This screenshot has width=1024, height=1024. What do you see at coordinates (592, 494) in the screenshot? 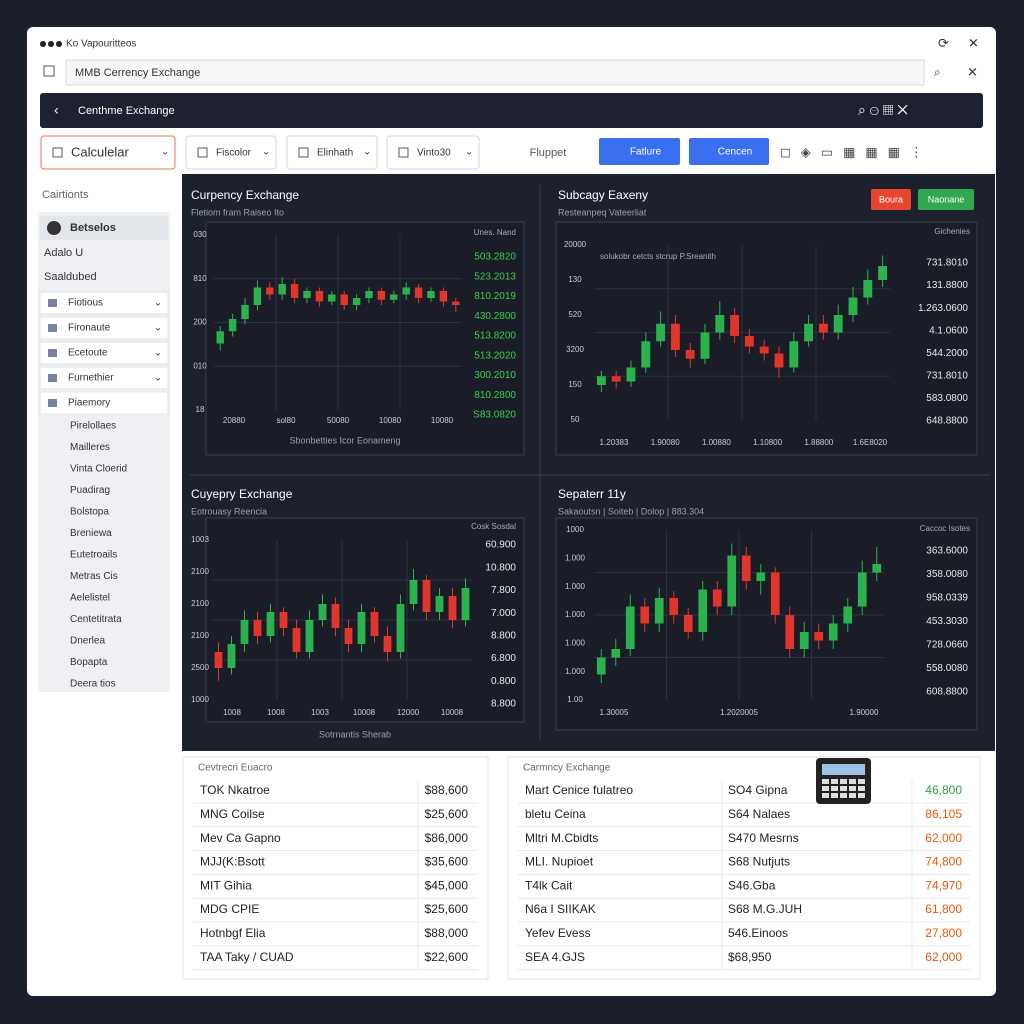
I see `panel-title: Sepaterr 11y` at bounding box center [592, 494].